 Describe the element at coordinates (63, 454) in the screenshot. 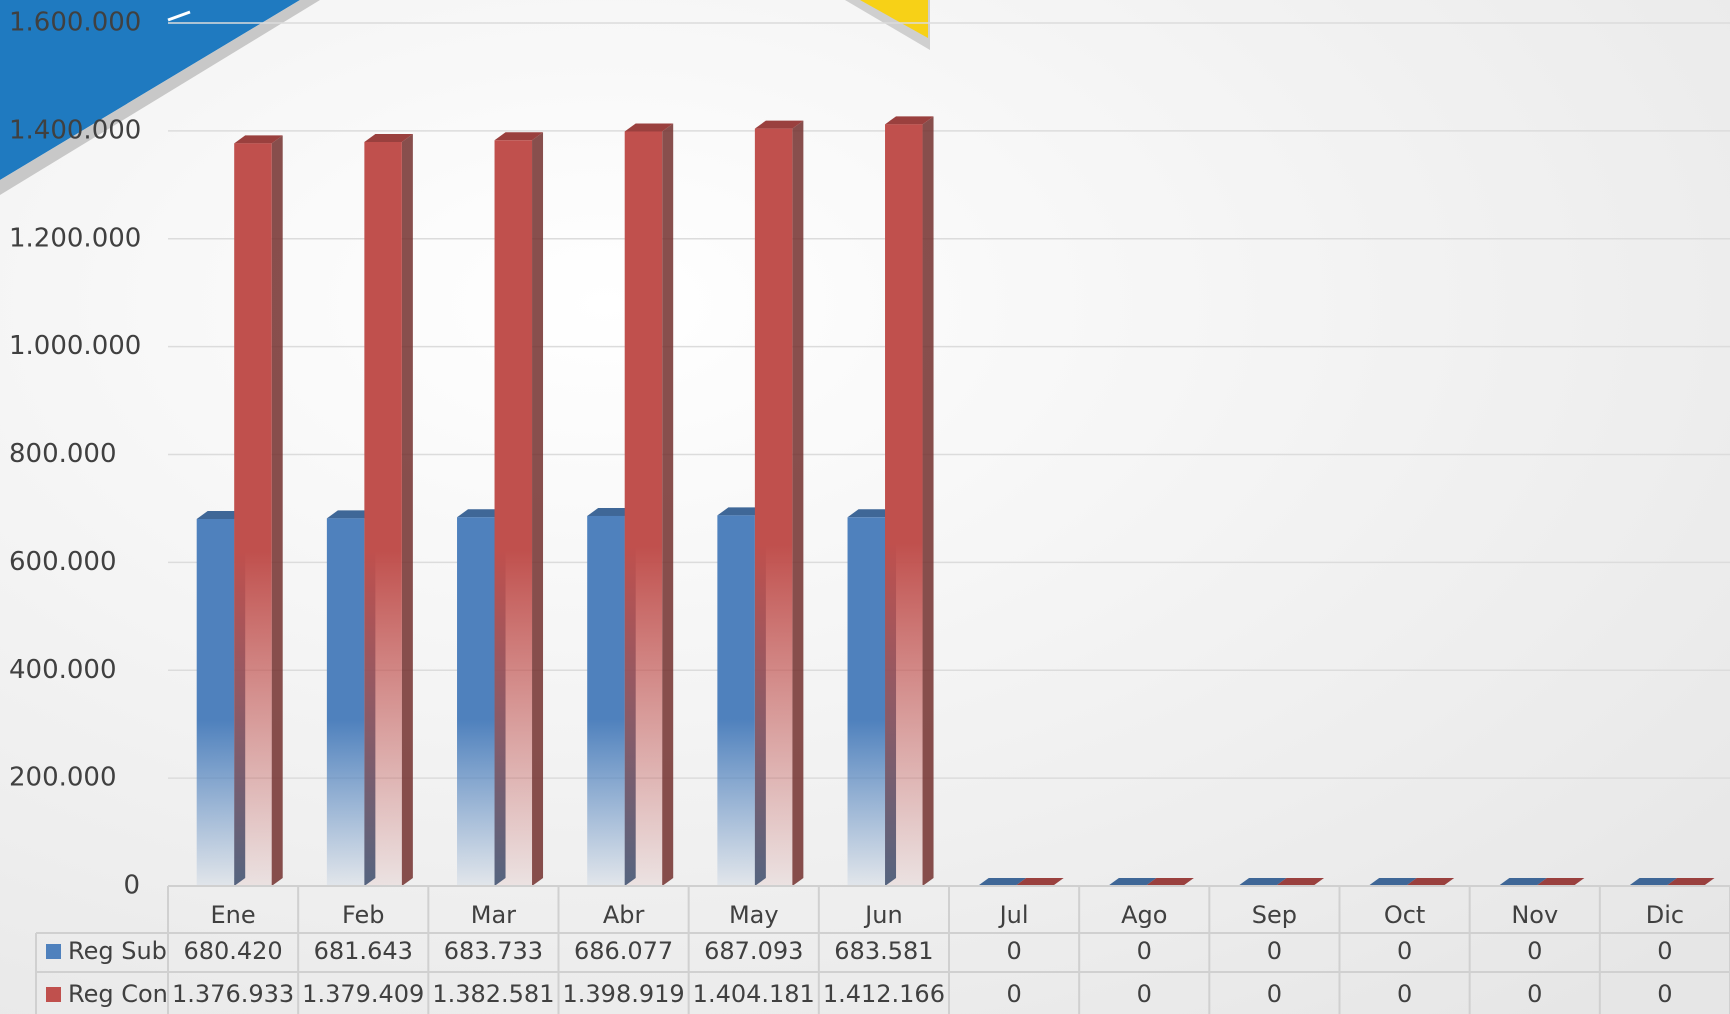

I see `y-tick-label: 800.000` at that location.